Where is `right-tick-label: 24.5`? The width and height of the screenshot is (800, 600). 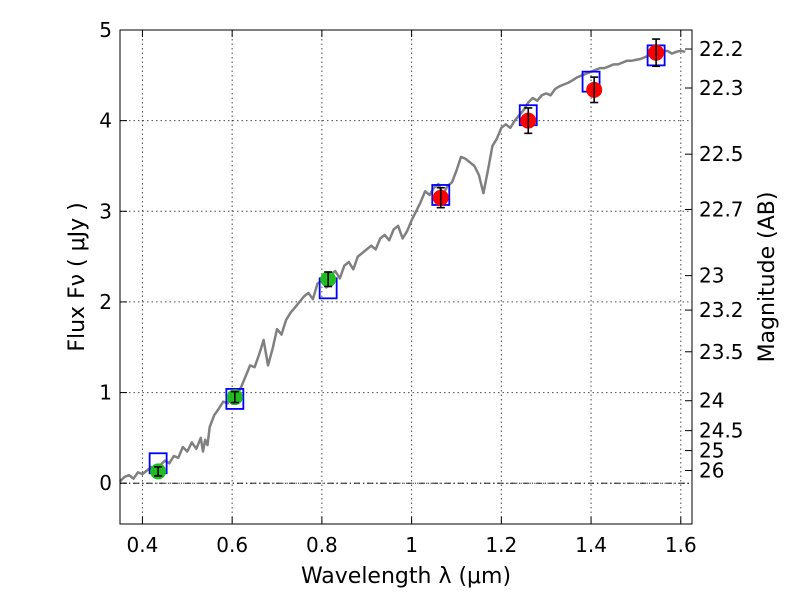 right-tick-label: 24.5 is located at coordinates (721, 431).